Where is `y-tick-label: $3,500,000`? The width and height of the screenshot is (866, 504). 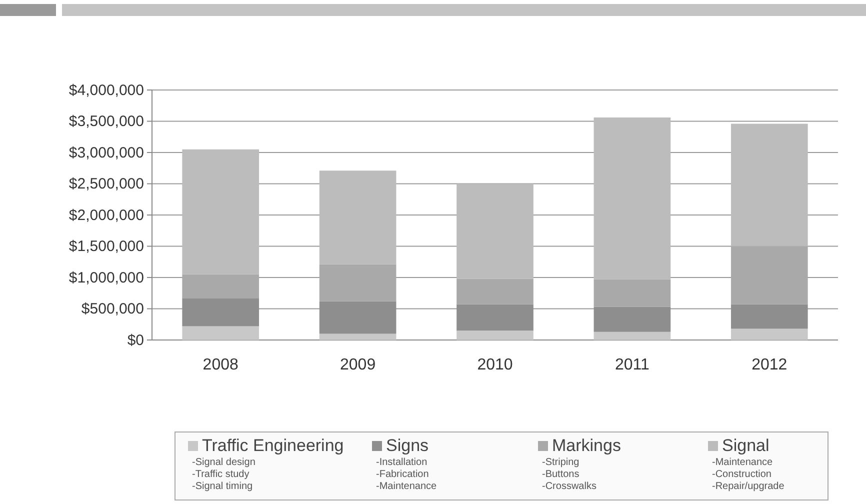 y-tick-label: $3,500,000 is located at coordinates (106, 121).